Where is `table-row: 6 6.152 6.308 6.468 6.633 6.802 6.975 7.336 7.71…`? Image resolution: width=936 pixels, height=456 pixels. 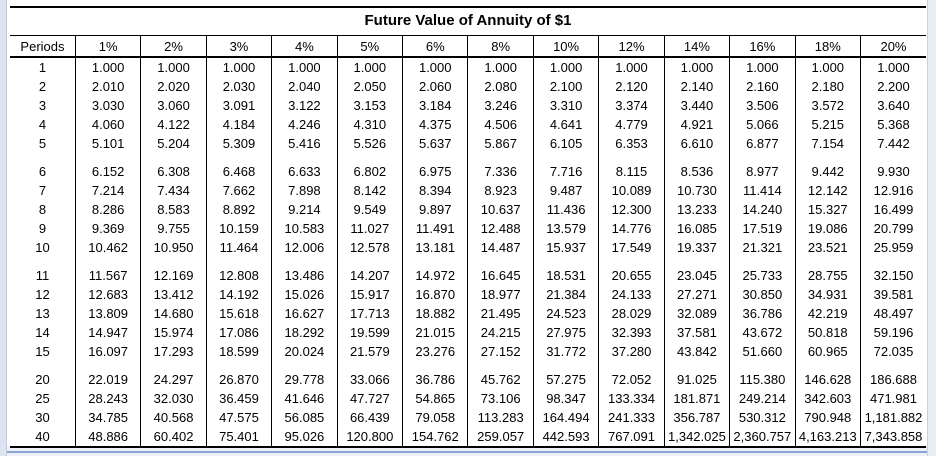
table-row: 6 6.152 6.308 6.468 6.633 6.802 6.975 7.336 7.71… is located at coordinates (468, 171).